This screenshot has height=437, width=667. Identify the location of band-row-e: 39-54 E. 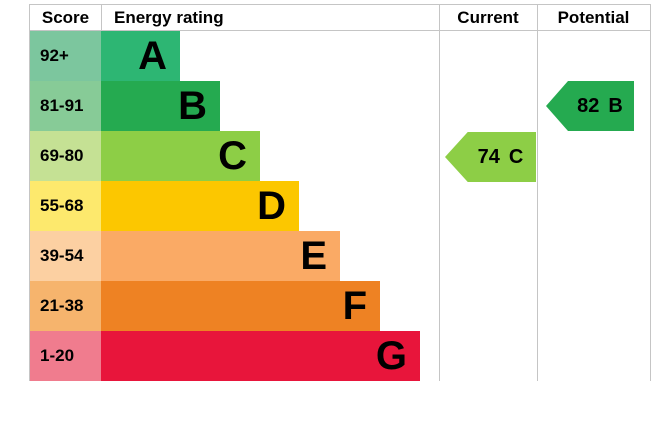
(340, 256).